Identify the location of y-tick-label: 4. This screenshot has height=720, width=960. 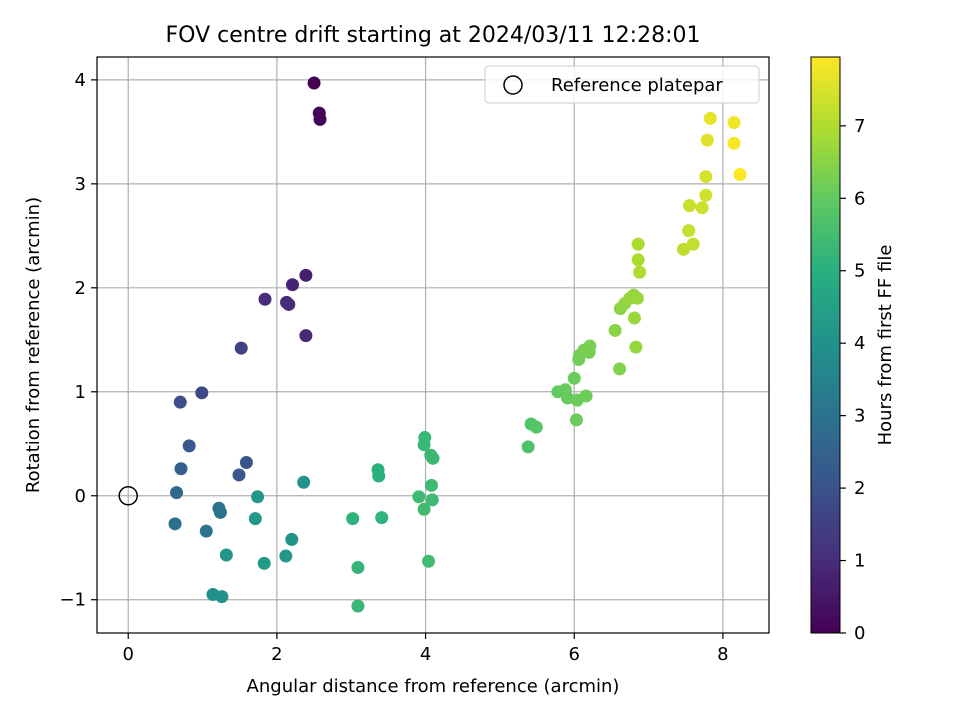
(80, 80).